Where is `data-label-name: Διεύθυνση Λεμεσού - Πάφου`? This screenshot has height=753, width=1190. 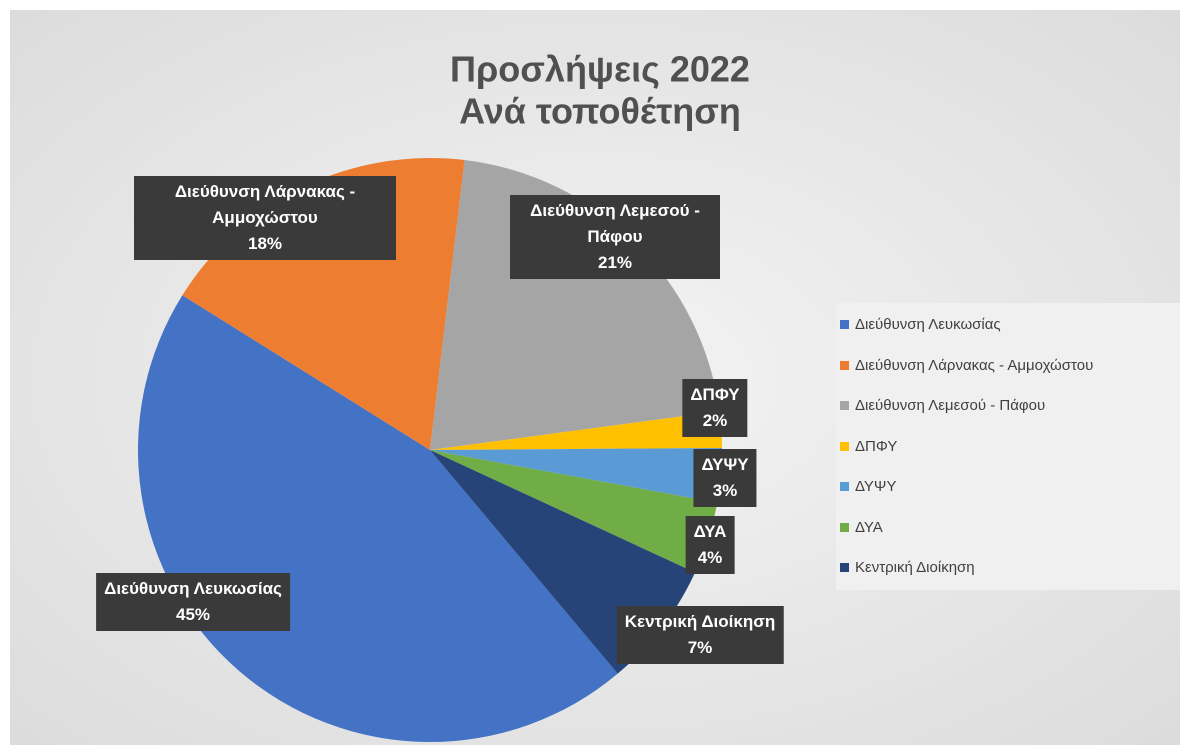
data-label-name: Διεύθυνση Λεμεσού - Πάφου is located at coordinates (615, 223).